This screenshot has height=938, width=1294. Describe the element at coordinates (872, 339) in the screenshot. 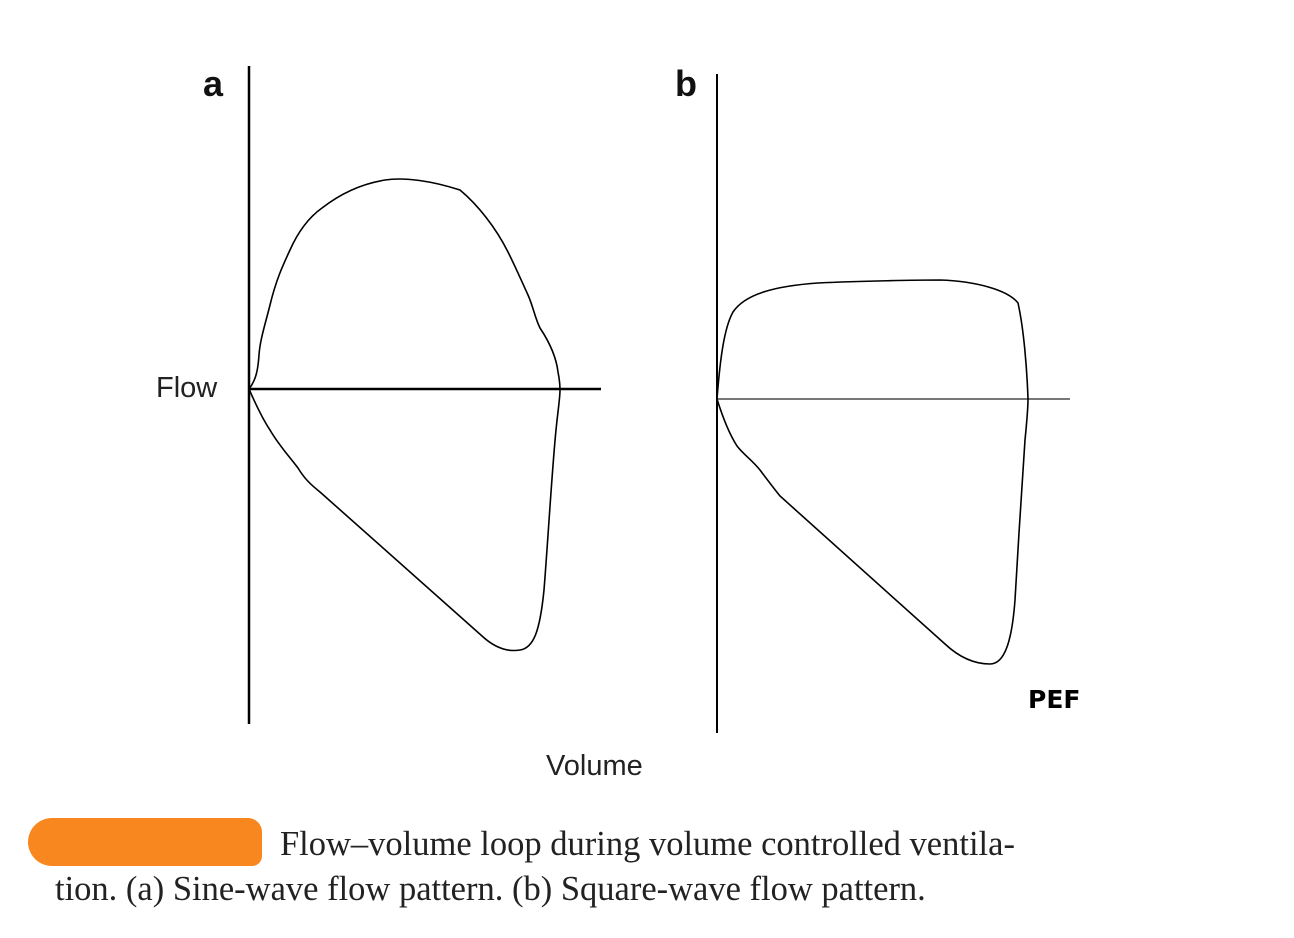

I see `panel-b-inspiratory-curve` at that location.